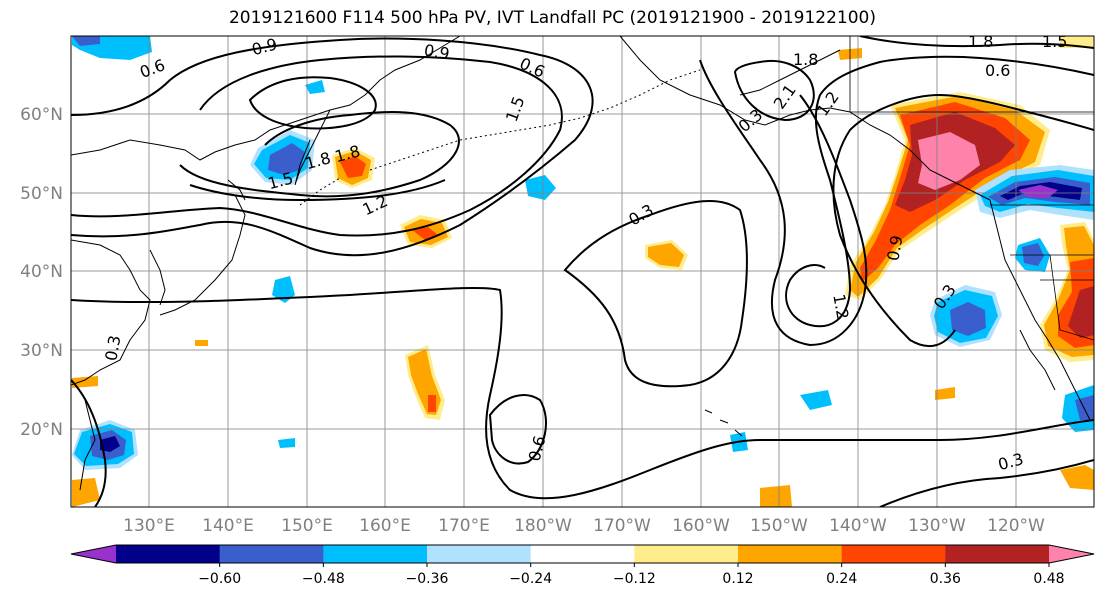 Image resolution: width=1105 pixels, height=601 pixels. What do you see at coordinates (41, 115) in the screenshot?
I see `lat-tick-label: 60°N` at bounding box center [41, 115].